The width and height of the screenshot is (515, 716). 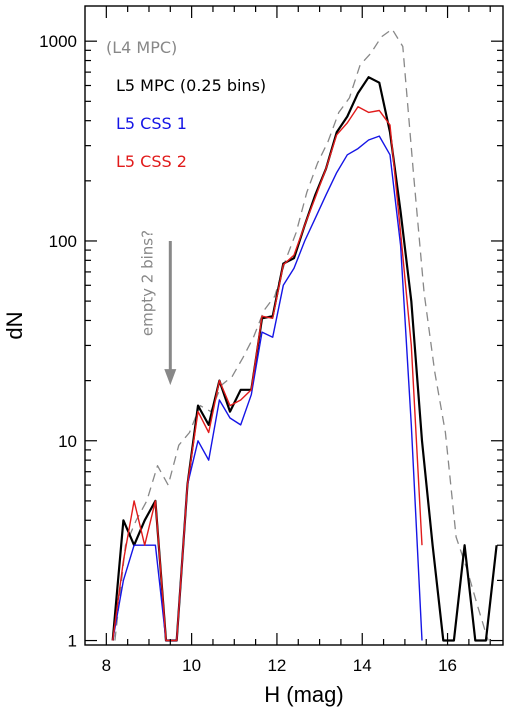 I want to click on legend-entry: L5 MPC (0.25 bins), so click(x=191, y=85).